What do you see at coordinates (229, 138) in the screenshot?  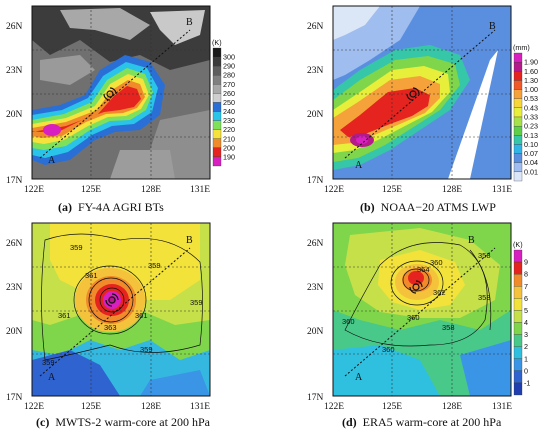 I see `panel-a-colorbar-label: 210` at bounding box center [229, 138].